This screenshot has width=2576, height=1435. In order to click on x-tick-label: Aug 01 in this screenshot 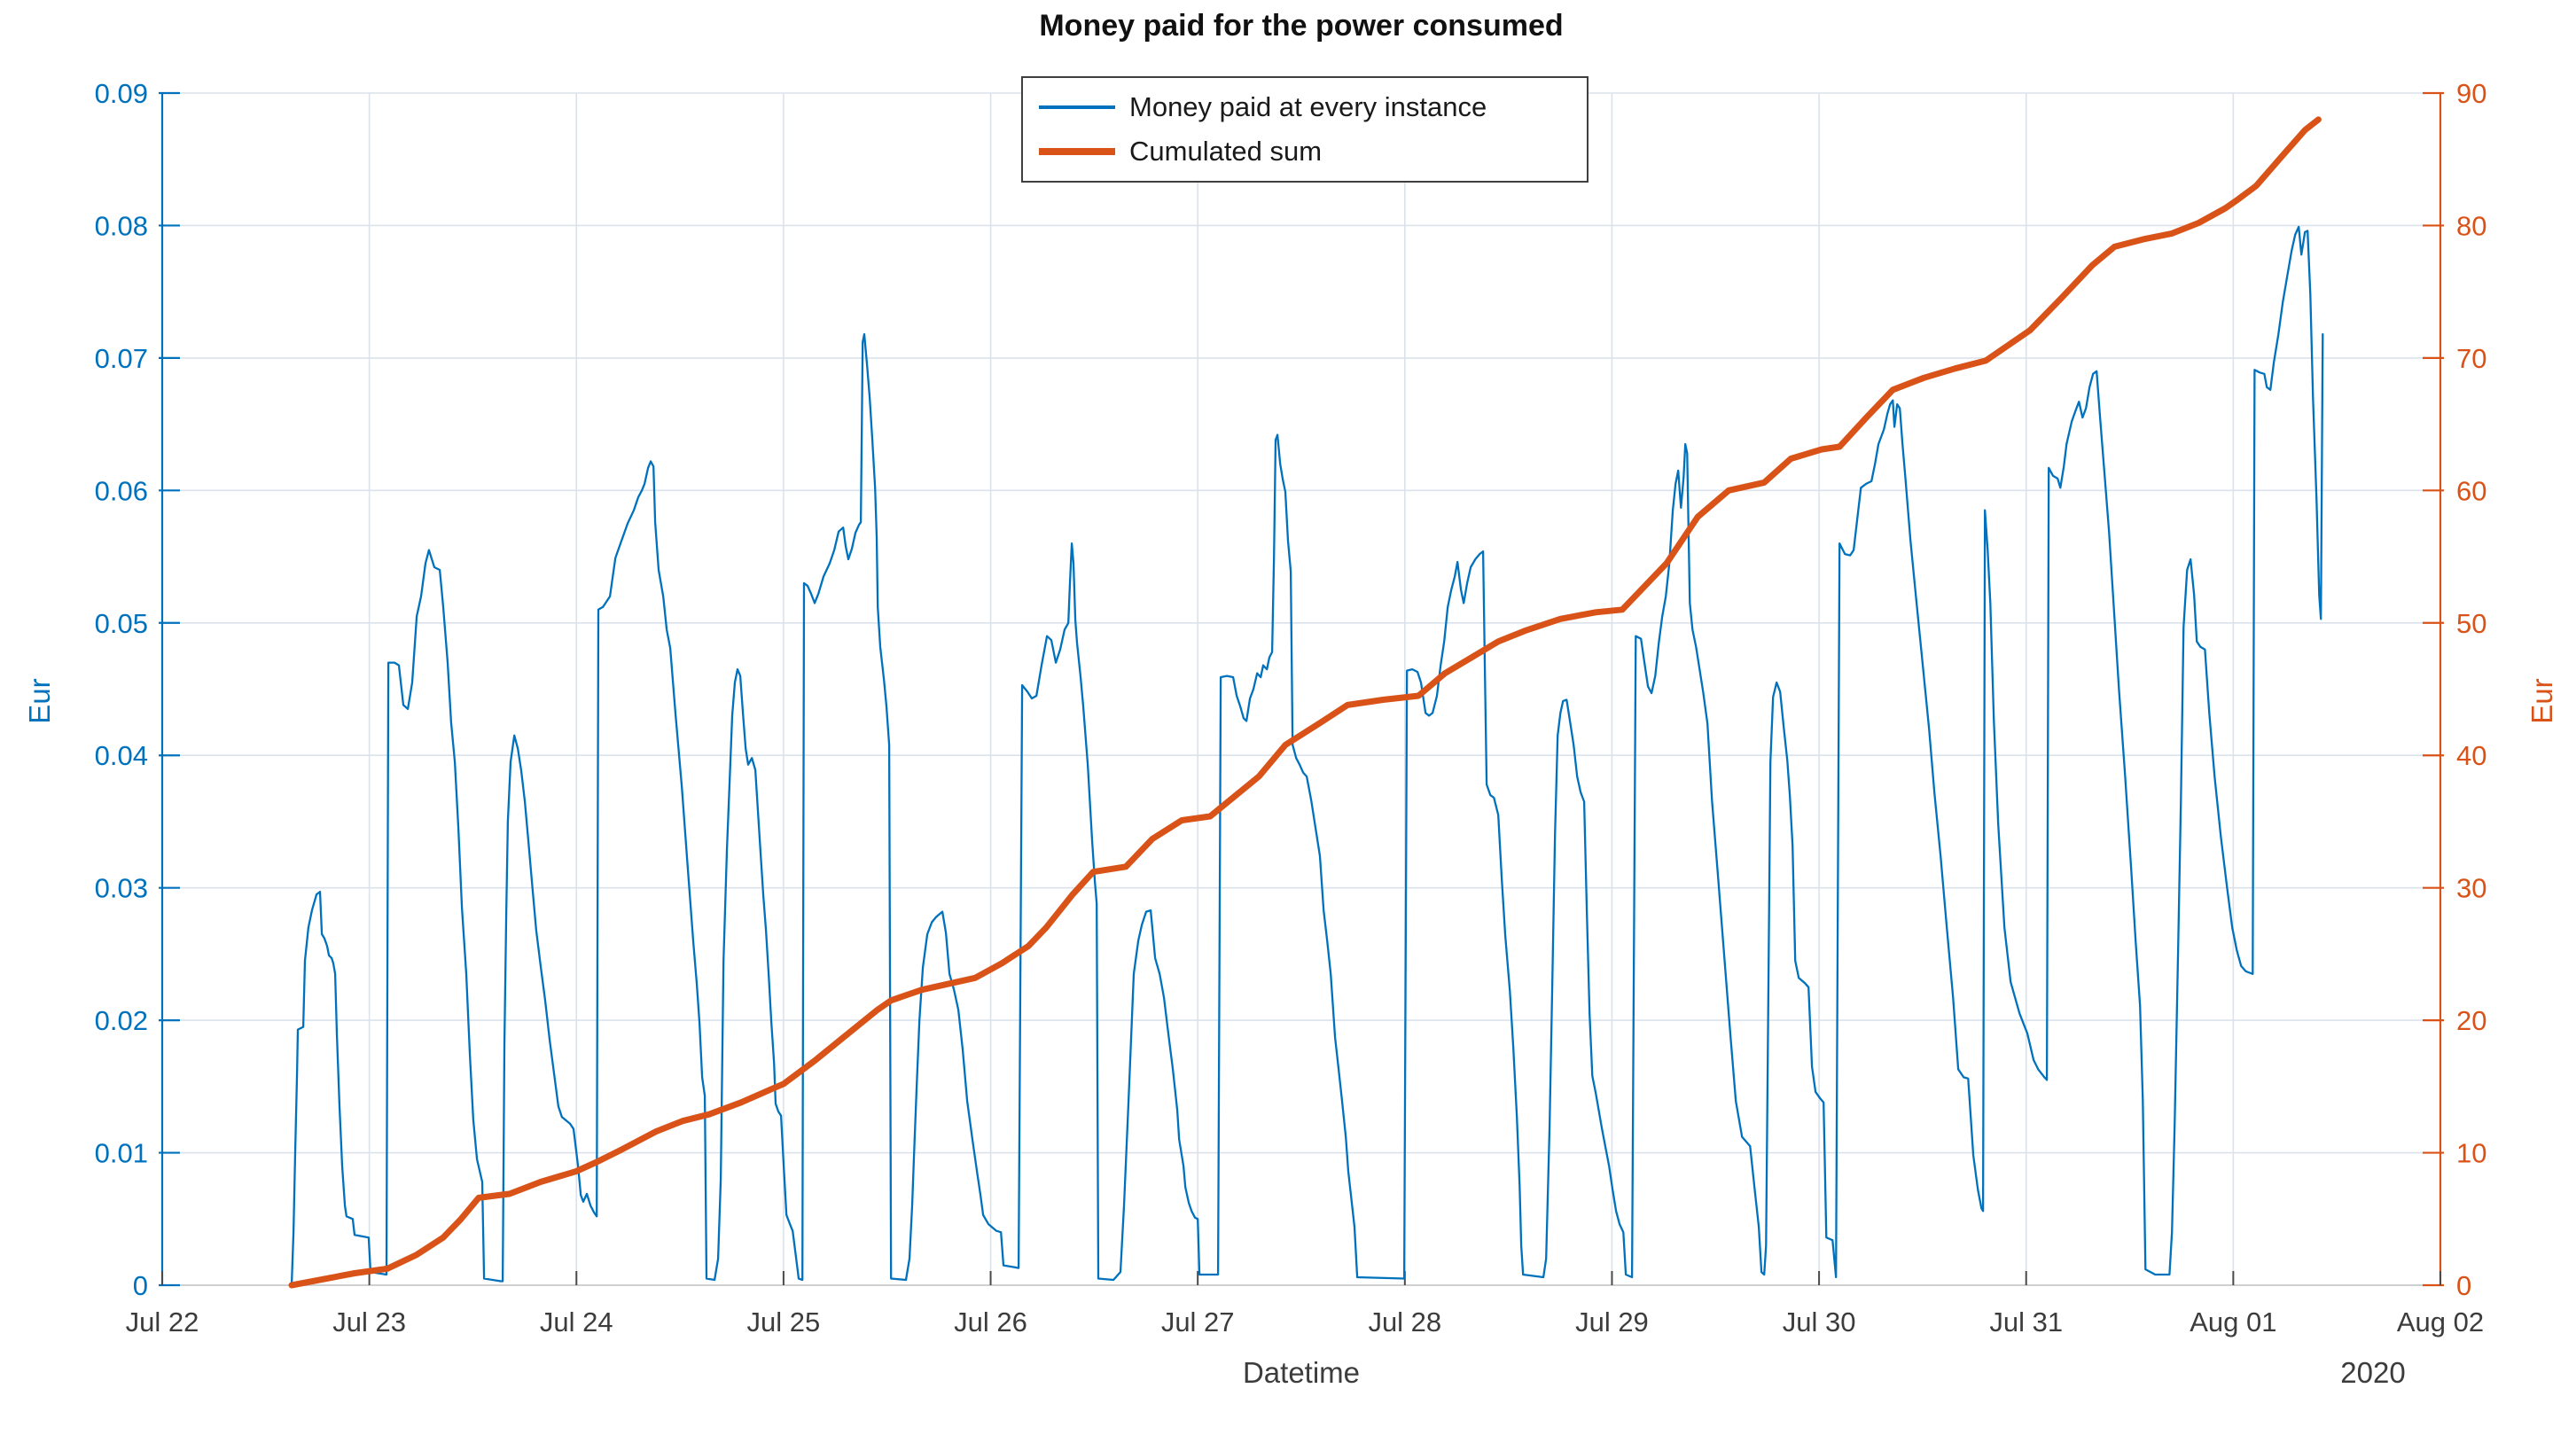, I will do `click(2233, 1322)`.